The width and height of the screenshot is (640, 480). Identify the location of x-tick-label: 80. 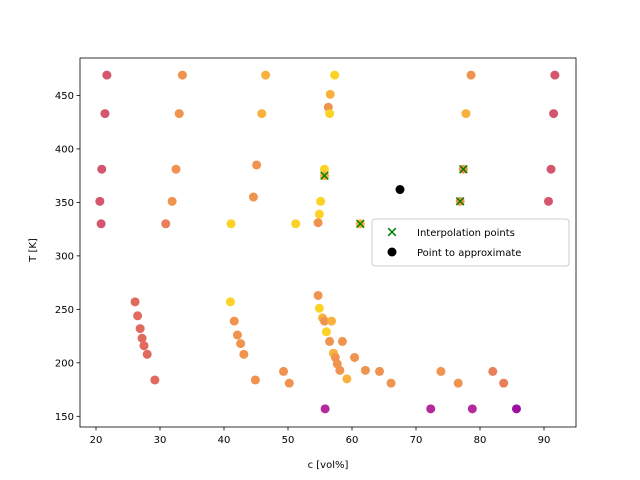
(480, 440).